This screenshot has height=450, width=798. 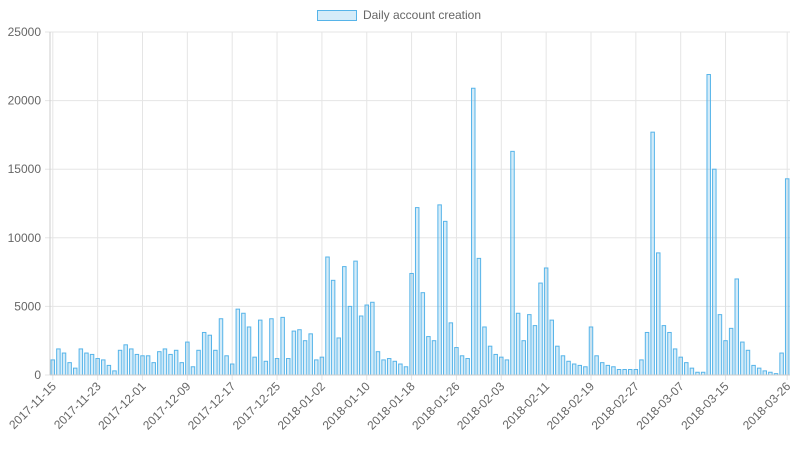 What do you see at coordinates (25, 32) in the screenshot?
I see `y-tick-label: 25000` at bounding box center [25, 32].